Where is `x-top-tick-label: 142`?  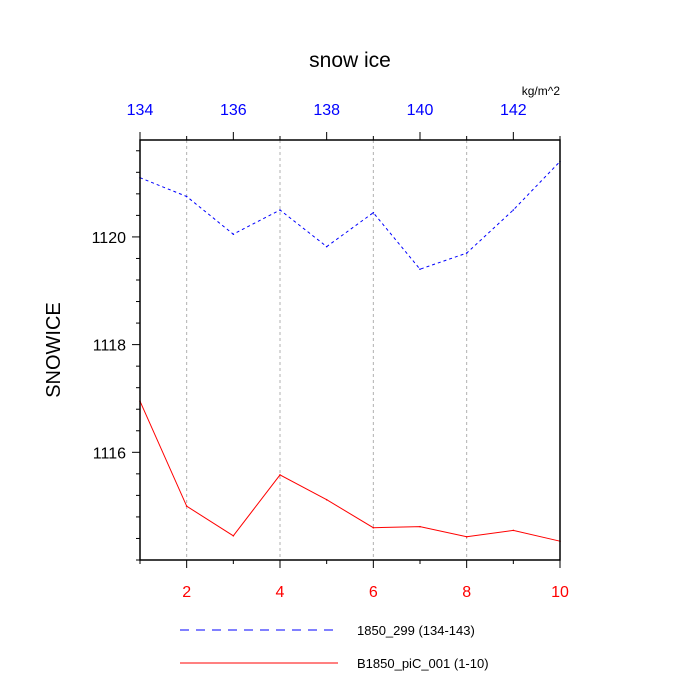
x-top-tick-label: 142 is located at coordinates (513, 110).